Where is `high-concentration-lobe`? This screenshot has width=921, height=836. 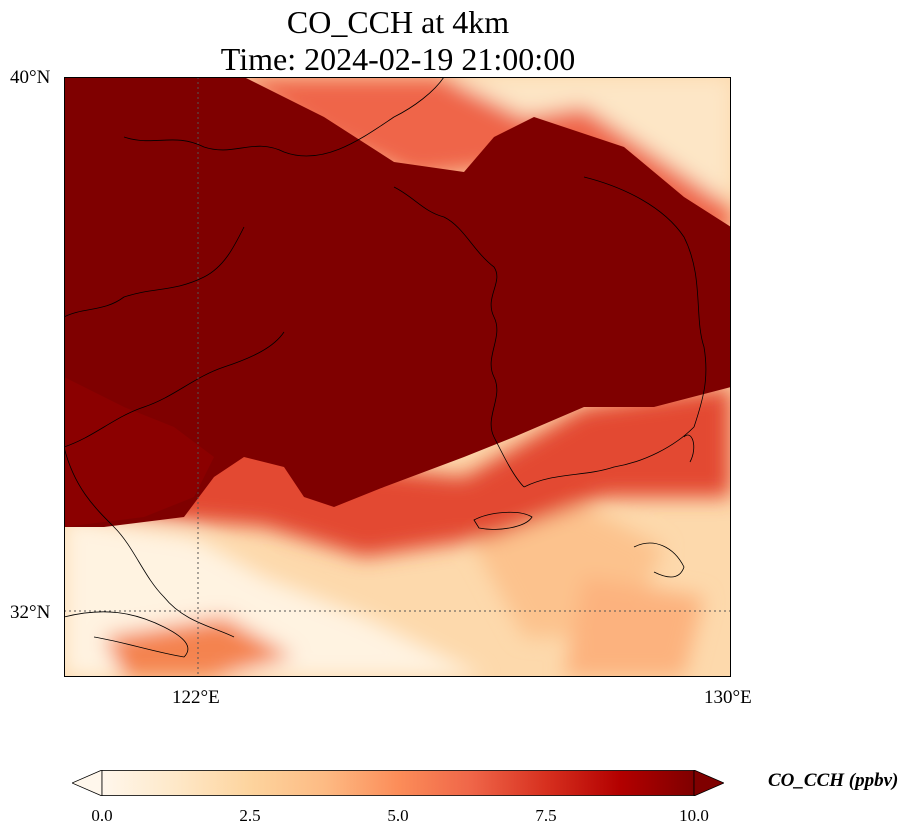
high-concentration-lobe is located at coordinates (139, 452).